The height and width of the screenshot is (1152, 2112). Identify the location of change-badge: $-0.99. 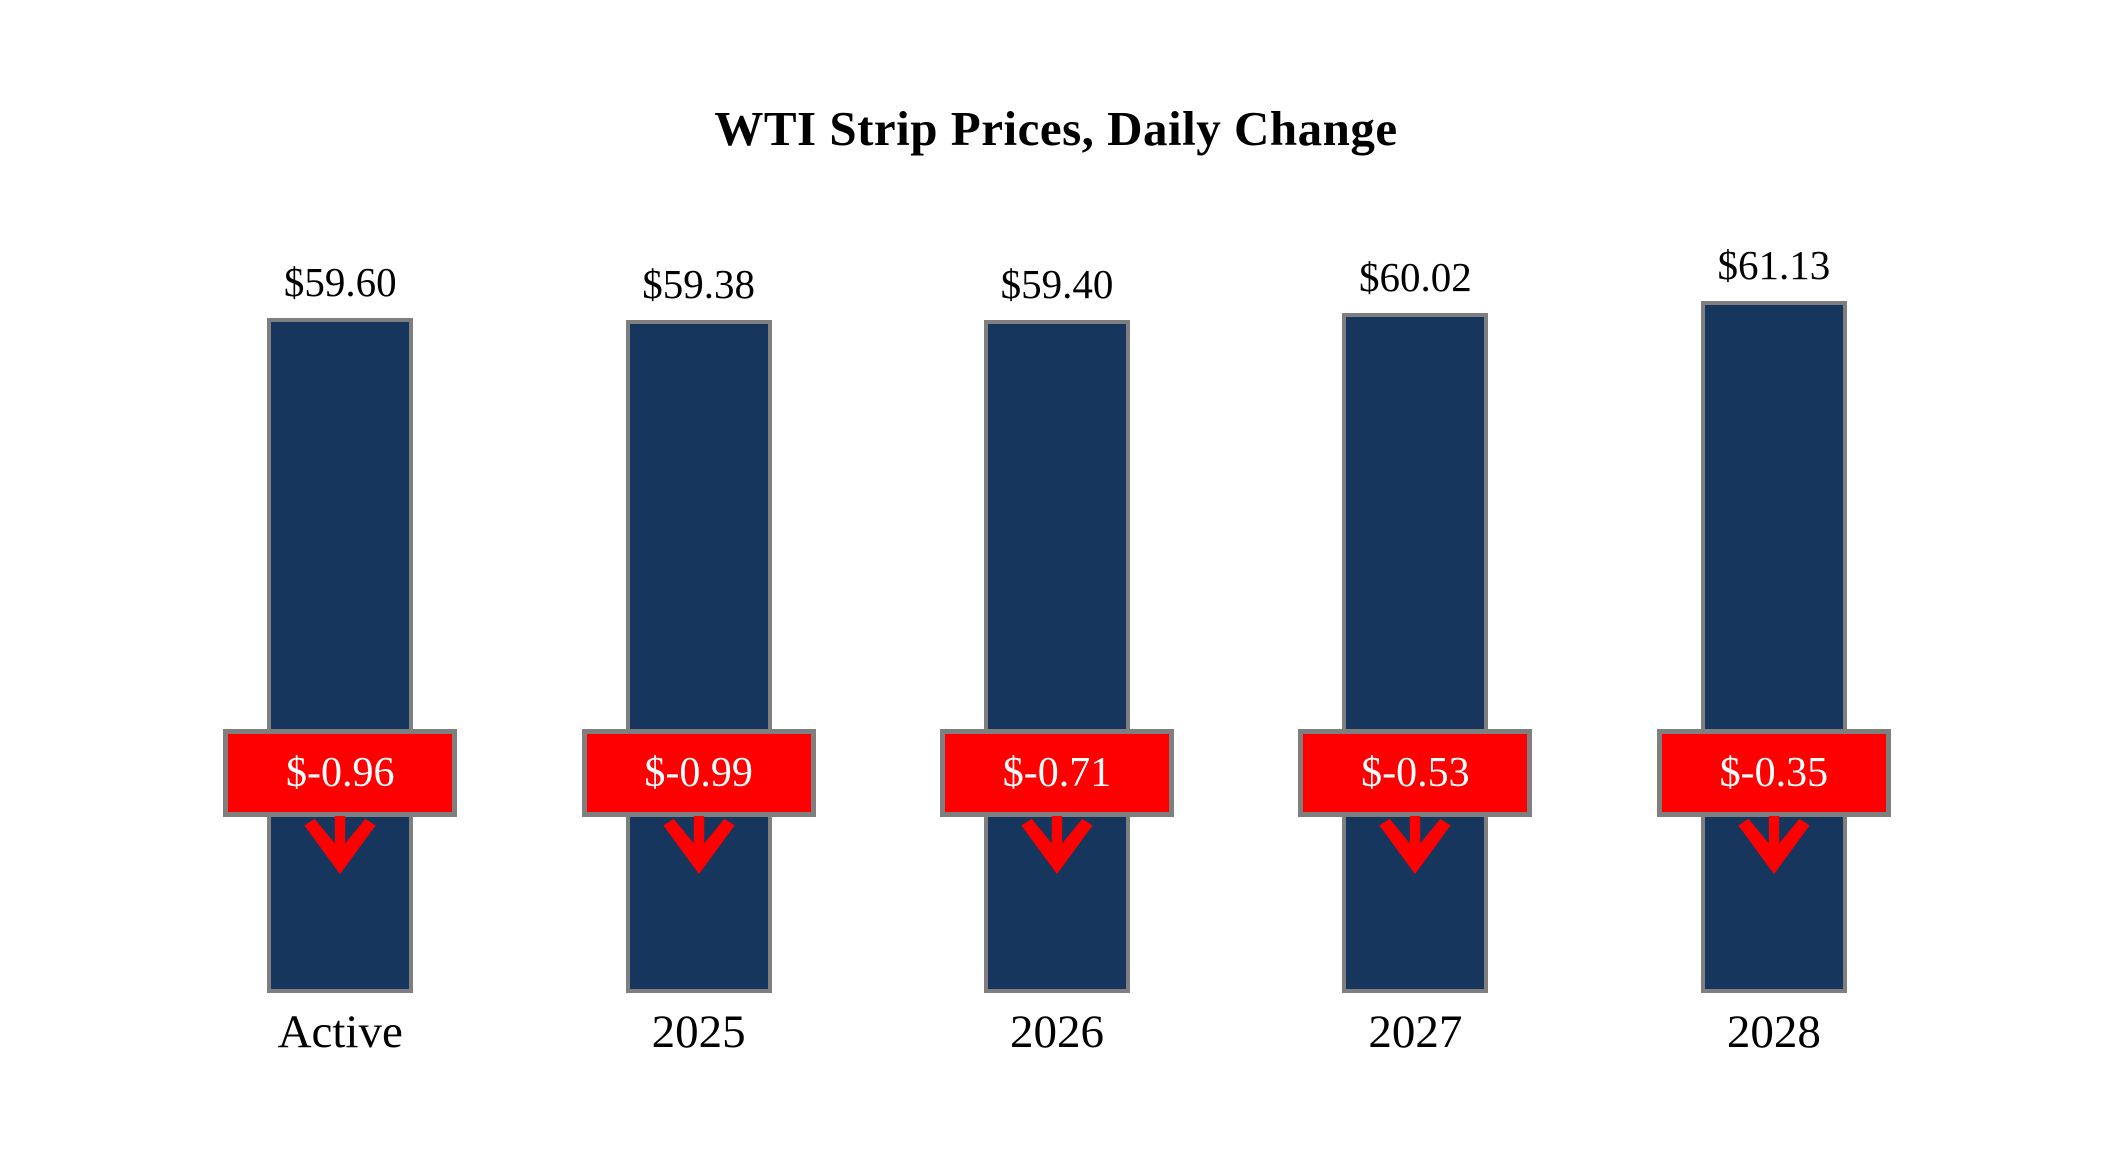
(698, 773).